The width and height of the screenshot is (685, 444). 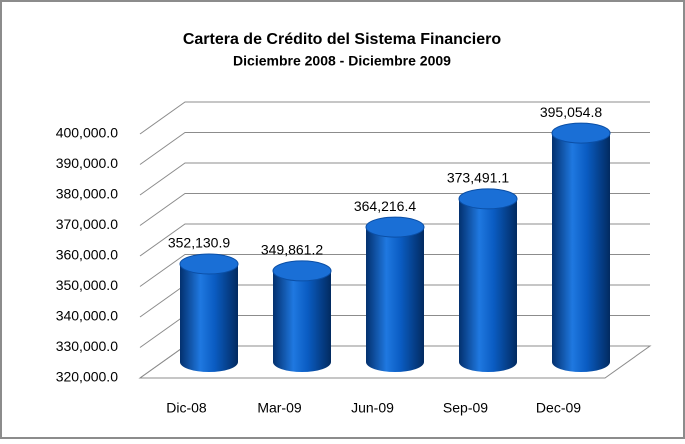 What do you see at coordinates (87, 316) in the screenshot?
I see `y-tick-label: 340,000.0` at bounding box center [87, 316].